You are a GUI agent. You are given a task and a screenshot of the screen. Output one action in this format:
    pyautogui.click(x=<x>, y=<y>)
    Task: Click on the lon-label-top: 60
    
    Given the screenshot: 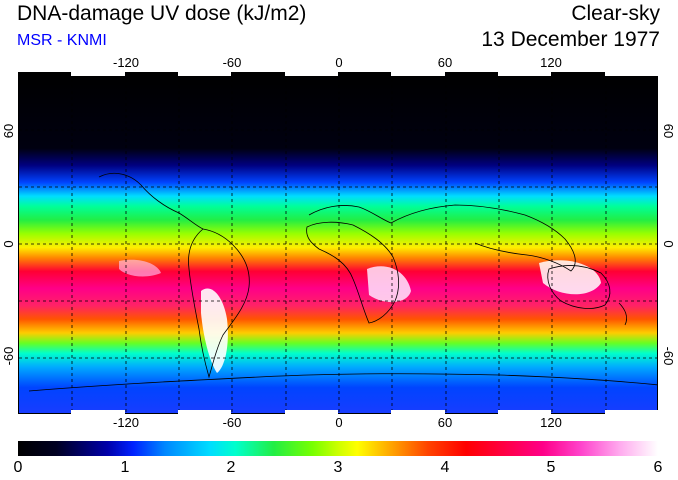 What is the action you would take?
    pyautogui.click(x=445, y=62)
    